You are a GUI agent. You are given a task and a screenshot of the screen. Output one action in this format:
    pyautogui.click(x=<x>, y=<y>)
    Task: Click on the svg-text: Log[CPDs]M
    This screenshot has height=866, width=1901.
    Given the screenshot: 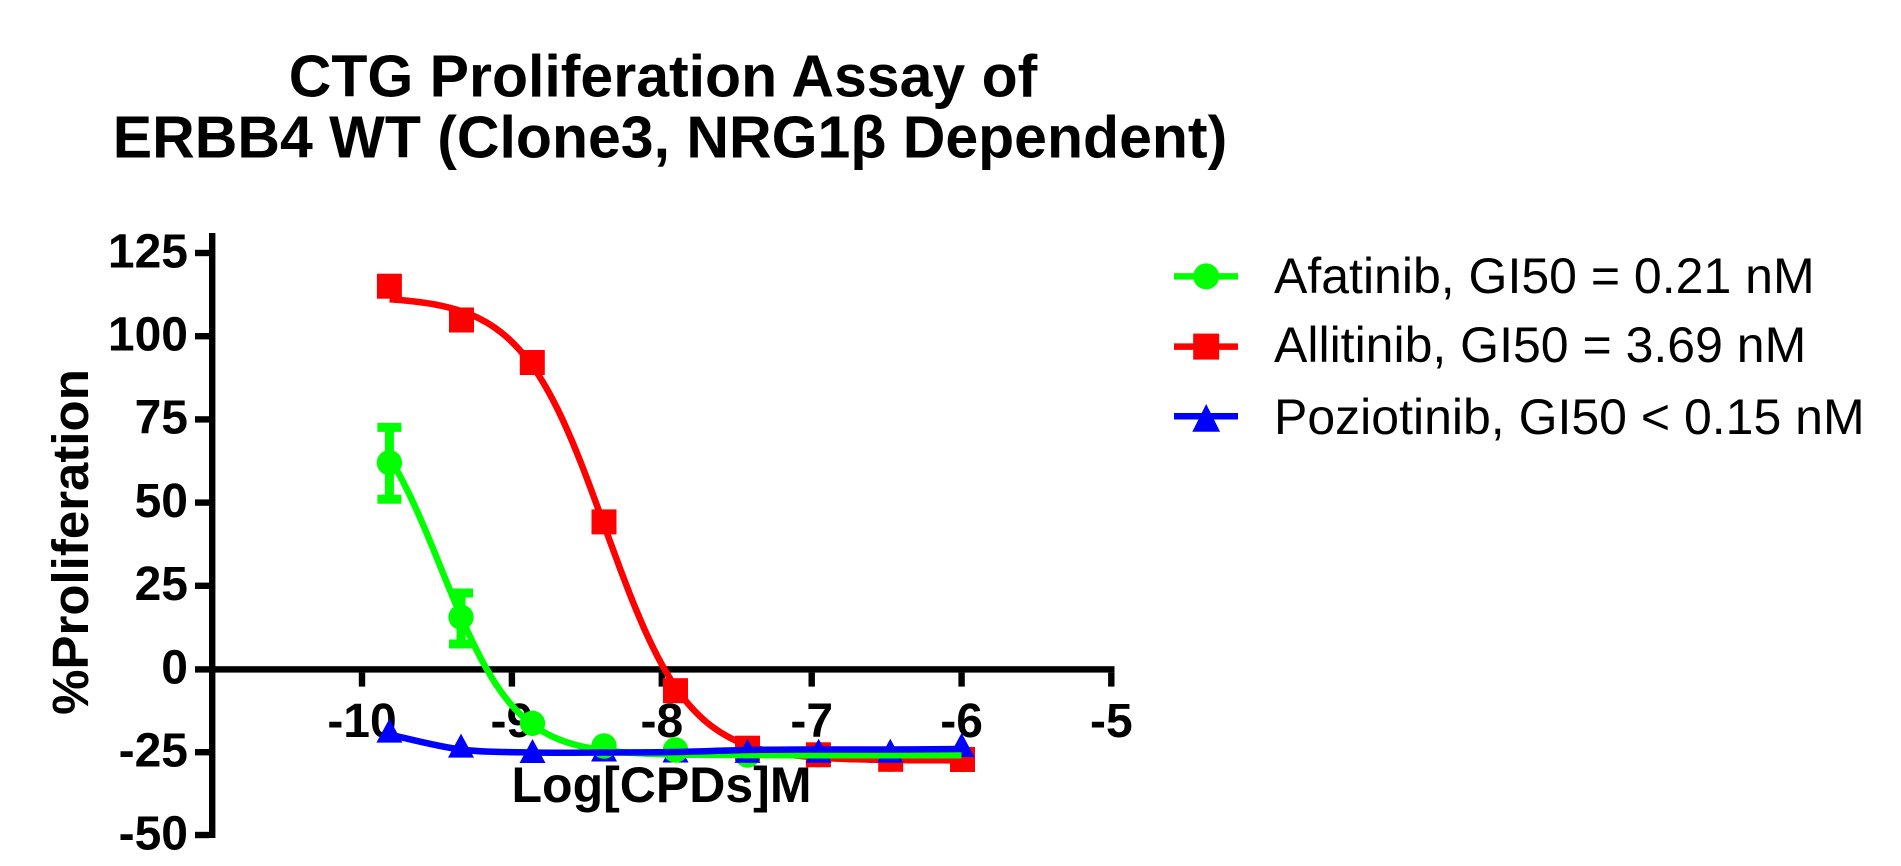 What is the action you would take?
    pyautogui.click(x=662, y=785)
    